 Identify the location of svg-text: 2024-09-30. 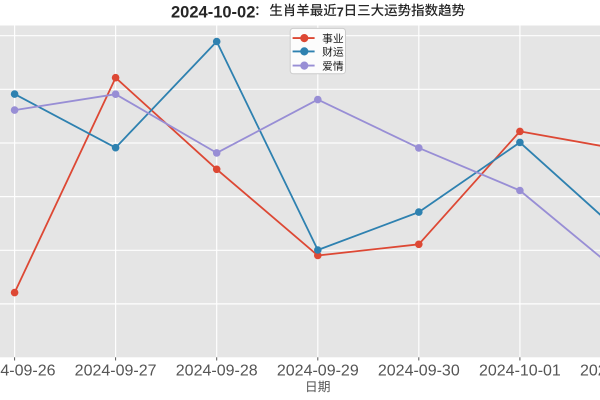
(419, 371).